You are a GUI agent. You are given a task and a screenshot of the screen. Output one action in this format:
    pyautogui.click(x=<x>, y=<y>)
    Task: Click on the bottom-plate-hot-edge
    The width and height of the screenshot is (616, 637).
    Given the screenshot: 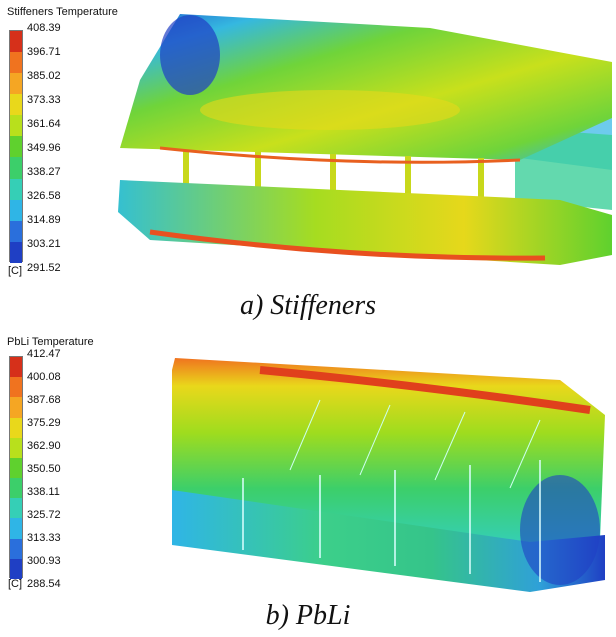 What is the action you would take?
    pyautogui.click(x=347, y=245)
    